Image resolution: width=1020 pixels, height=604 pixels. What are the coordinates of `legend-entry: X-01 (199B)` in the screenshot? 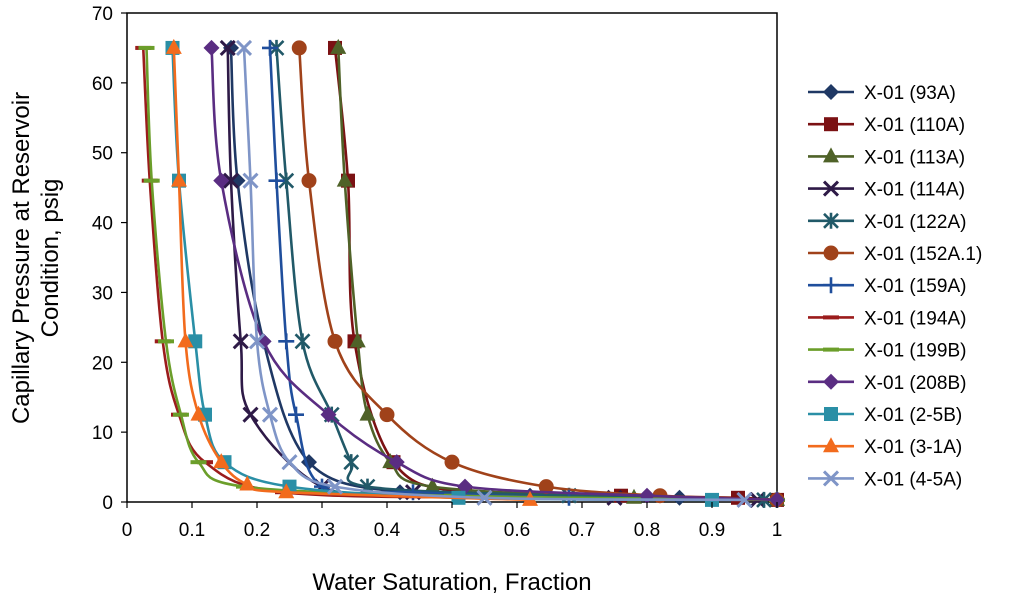 It's located at (887, 351).